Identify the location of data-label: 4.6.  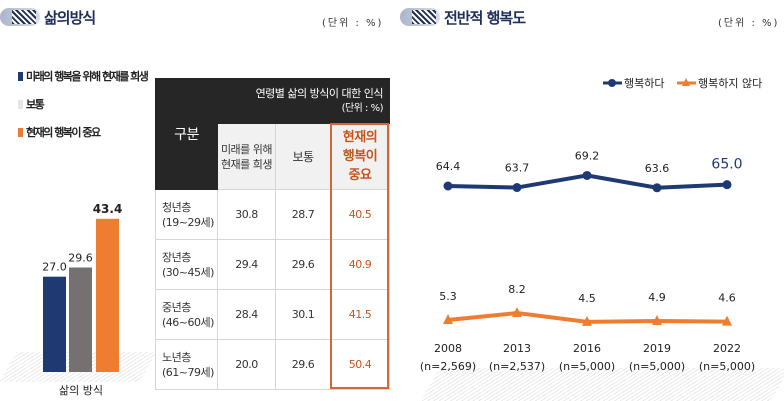
(727, 298).